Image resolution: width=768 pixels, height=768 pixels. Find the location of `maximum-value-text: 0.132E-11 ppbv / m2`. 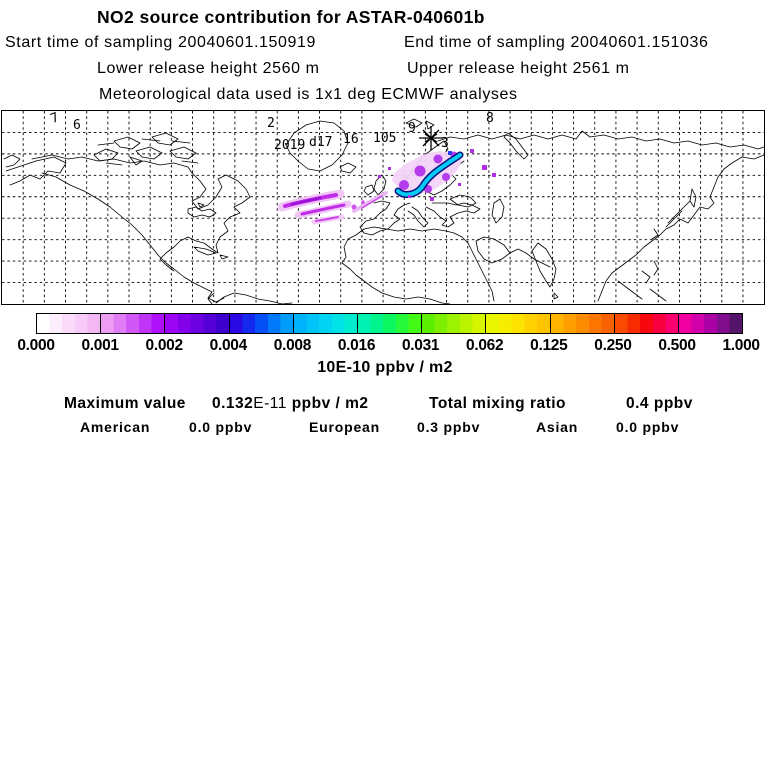

maximum-value-text: 0.132E-11 ppbv / m2 is located at coordinates (290, 404).